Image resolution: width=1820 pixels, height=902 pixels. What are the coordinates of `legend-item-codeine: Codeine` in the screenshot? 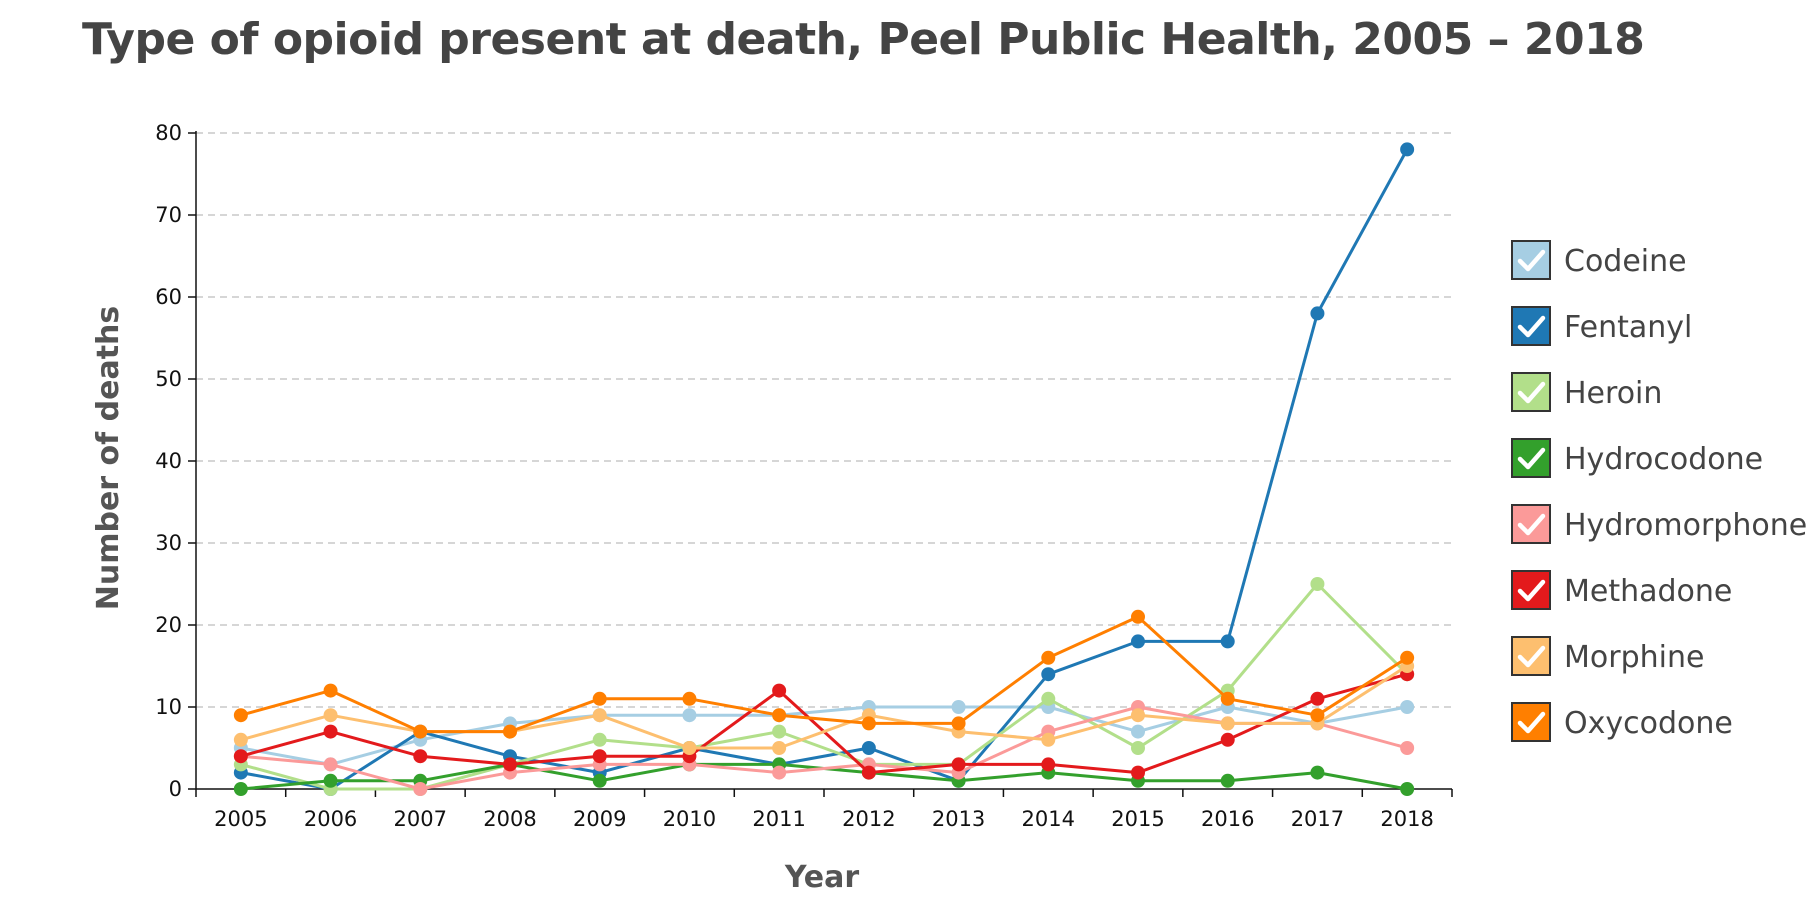 It's located at (1599, 260).